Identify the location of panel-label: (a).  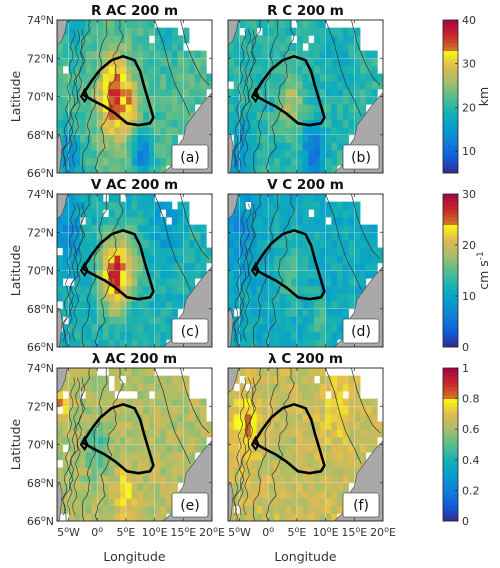
(190, 158).